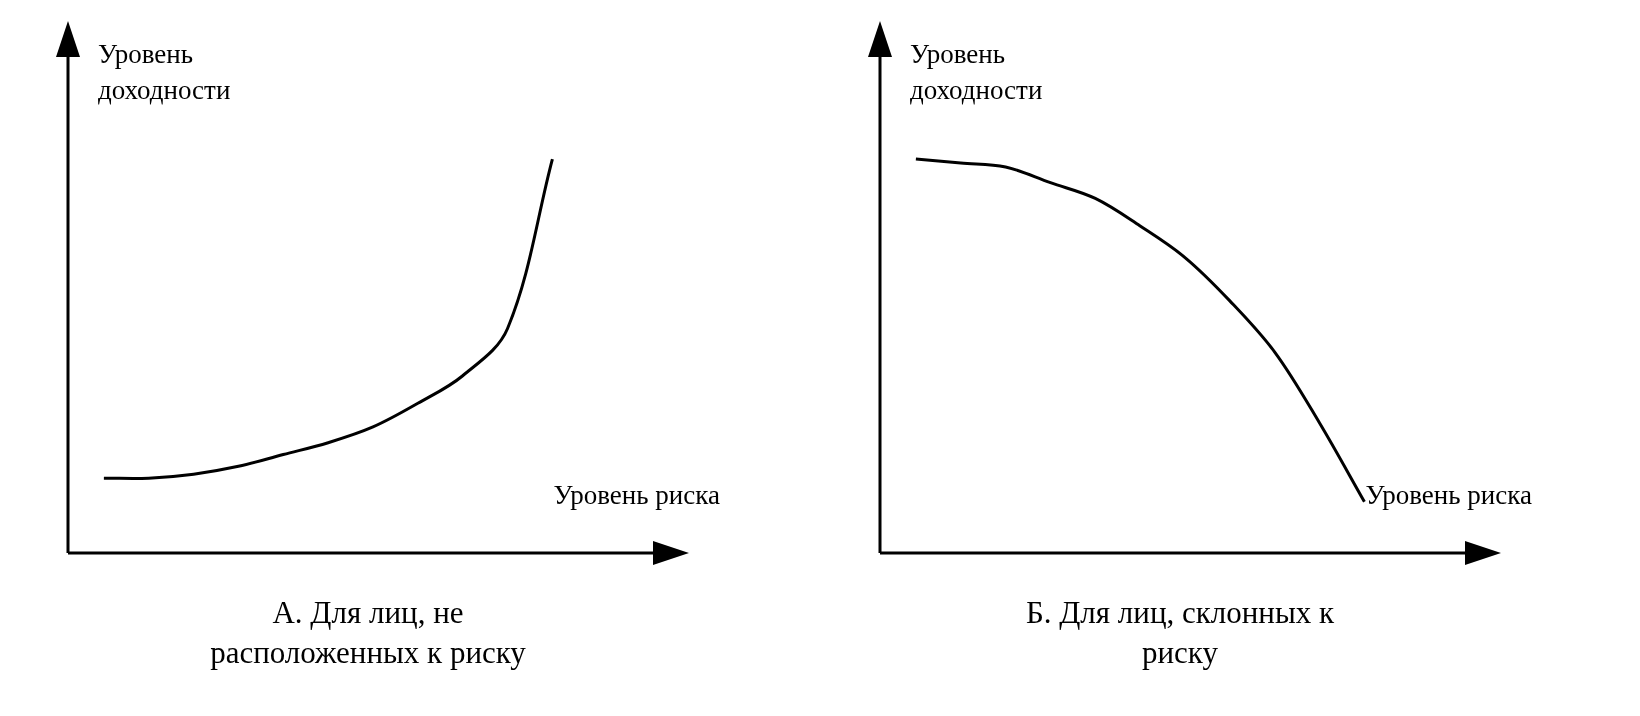  What do you see at coordinates (1180, 633) in the screenshot?
I see `text: Б. Для лиц, склонных к риску` at bounding box center [1180, 633].